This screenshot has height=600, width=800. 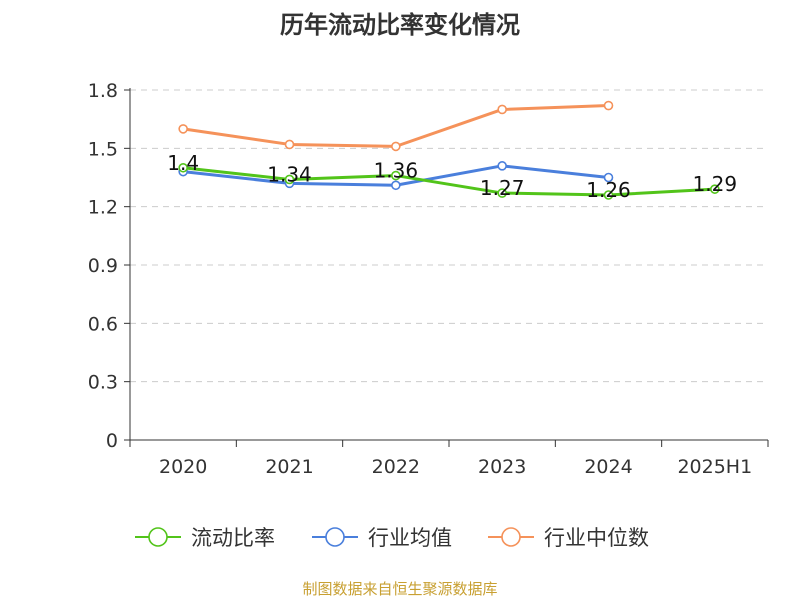 What do you see at coordinates (400, 25) in the screenshot?
I see `chart-title: 历年流动比率变化情况` at bounding box center [400, 25].